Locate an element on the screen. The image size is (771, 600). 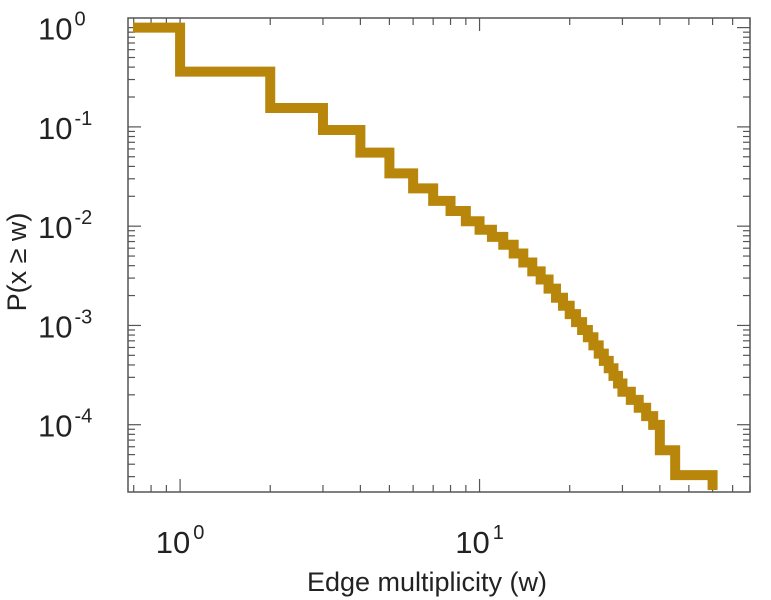
y-tick-exponent: -2 is located at coordinates (83, 218).